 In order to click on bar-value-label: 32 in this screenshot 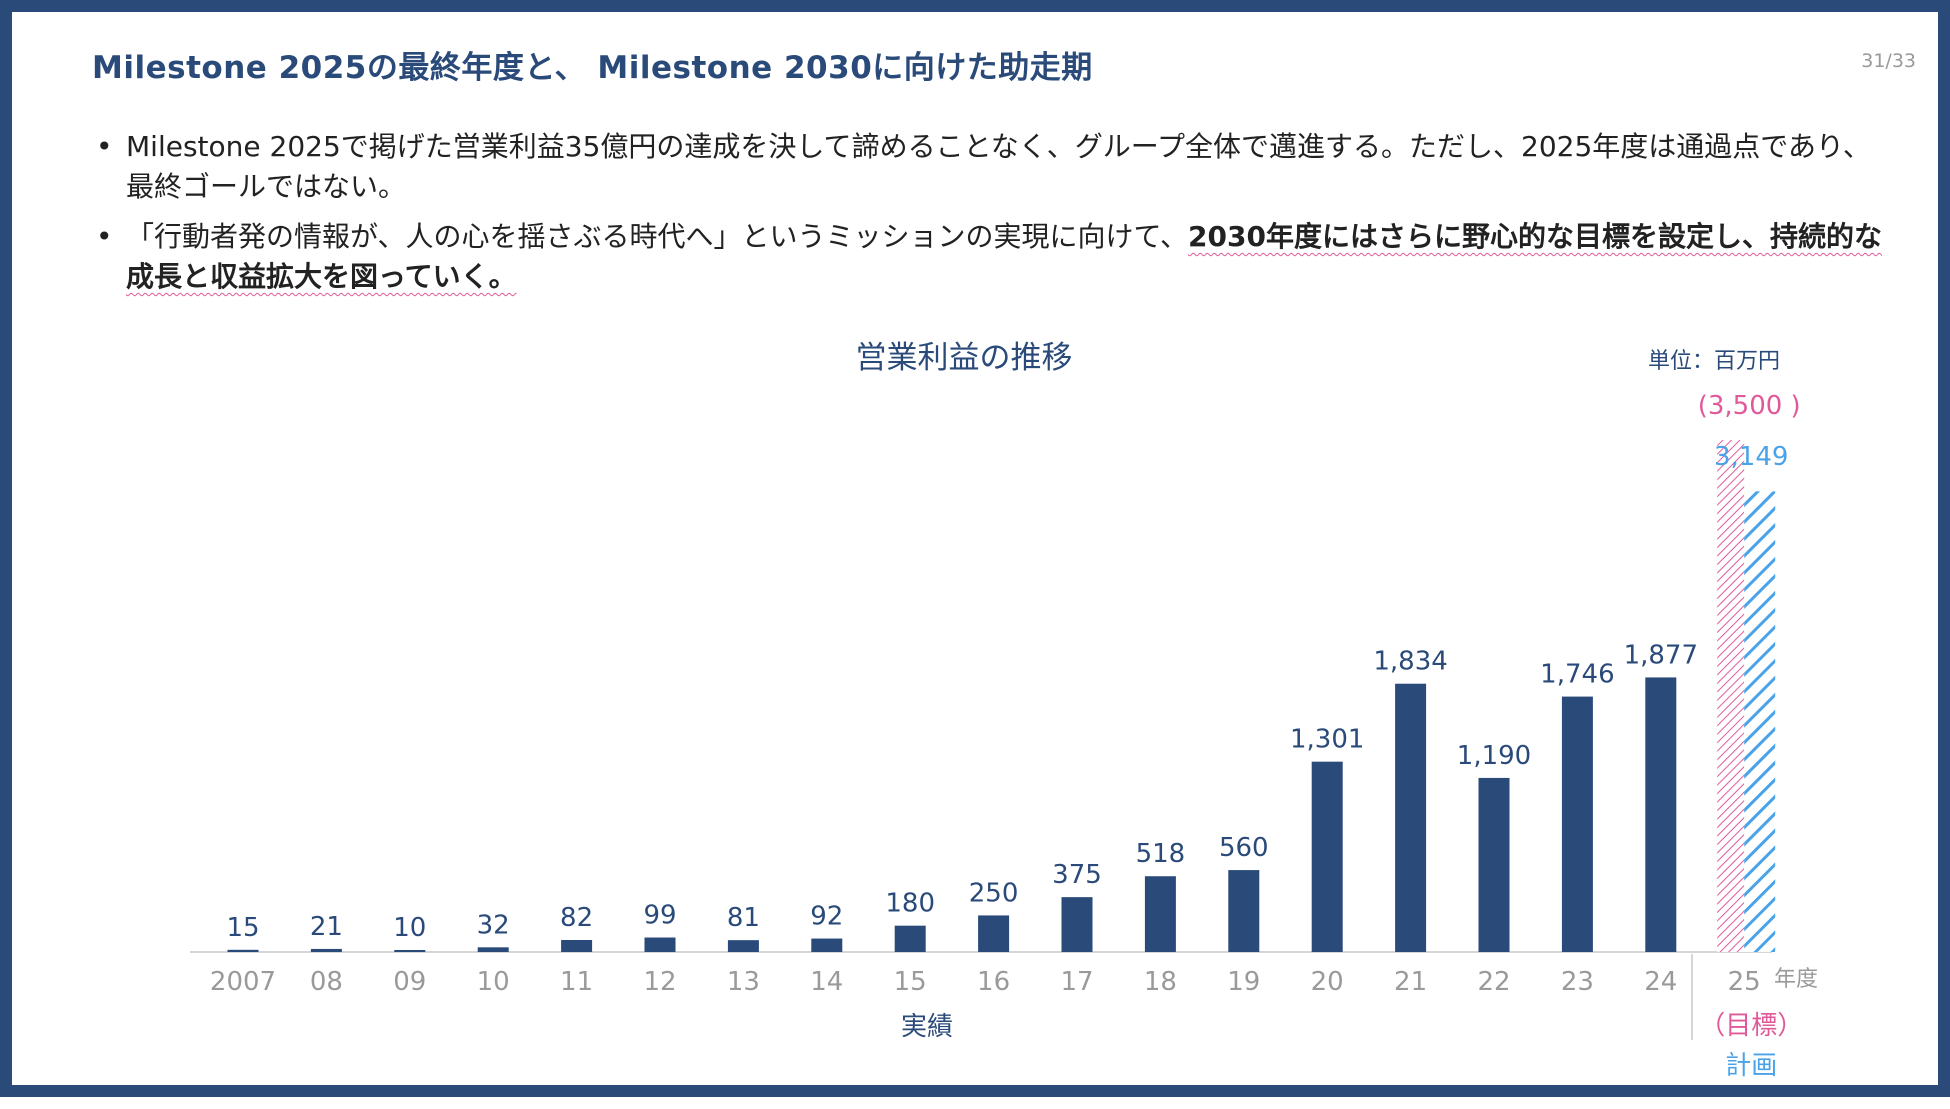, I will do `click(493, 925)`.